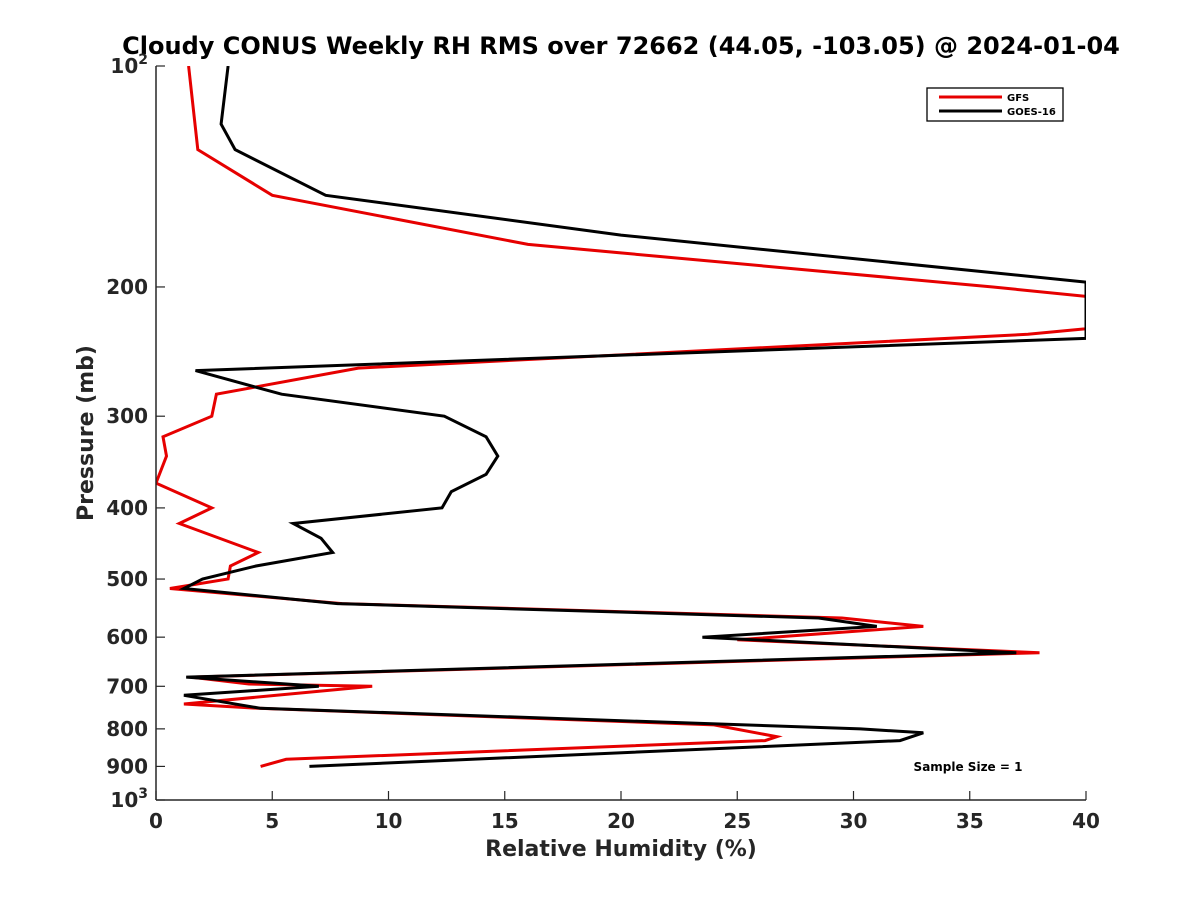 The width and height of the screenshot is (1200, 900). Describe the element at coordinates (135, 432) in the screenshot. I see `y-ticks: 10² 200 300 400 500 600 700 800 900 10³` at that location.